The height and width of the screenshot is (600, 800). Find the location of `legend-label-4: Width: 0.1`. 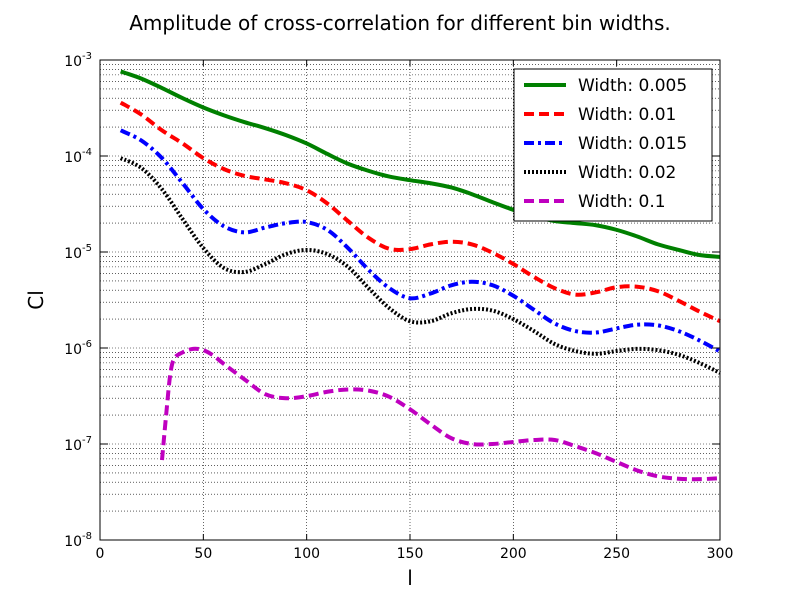

legend-label-4: Width: 0.1 is located at coordinates (622, 202).